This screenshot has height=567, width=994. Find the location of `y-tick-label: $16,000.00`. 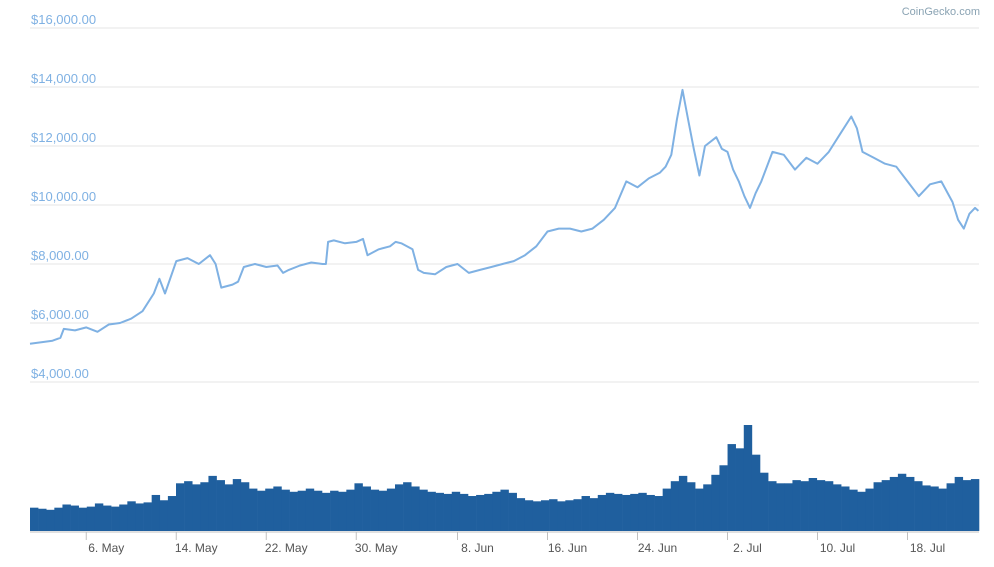

y-tick-label: $16,000.00 is located at coordinates (63, 19).